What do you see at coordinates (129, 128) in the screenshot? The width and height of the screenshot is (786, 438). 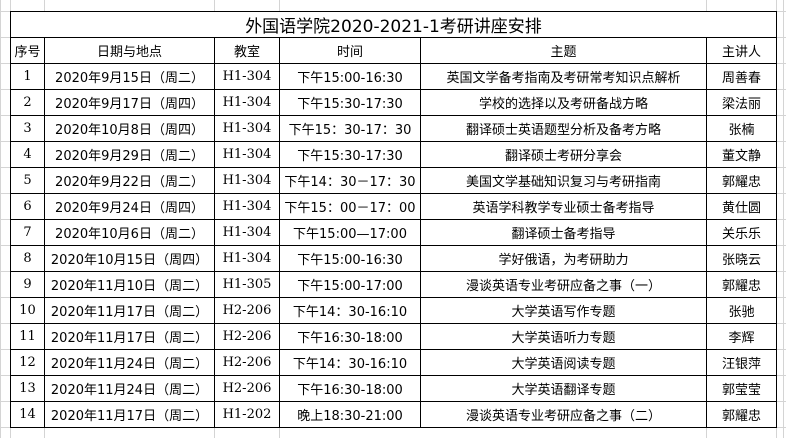 I see `cell-date: 2020年10月8日（周四）` at bounding box center [129, 128].